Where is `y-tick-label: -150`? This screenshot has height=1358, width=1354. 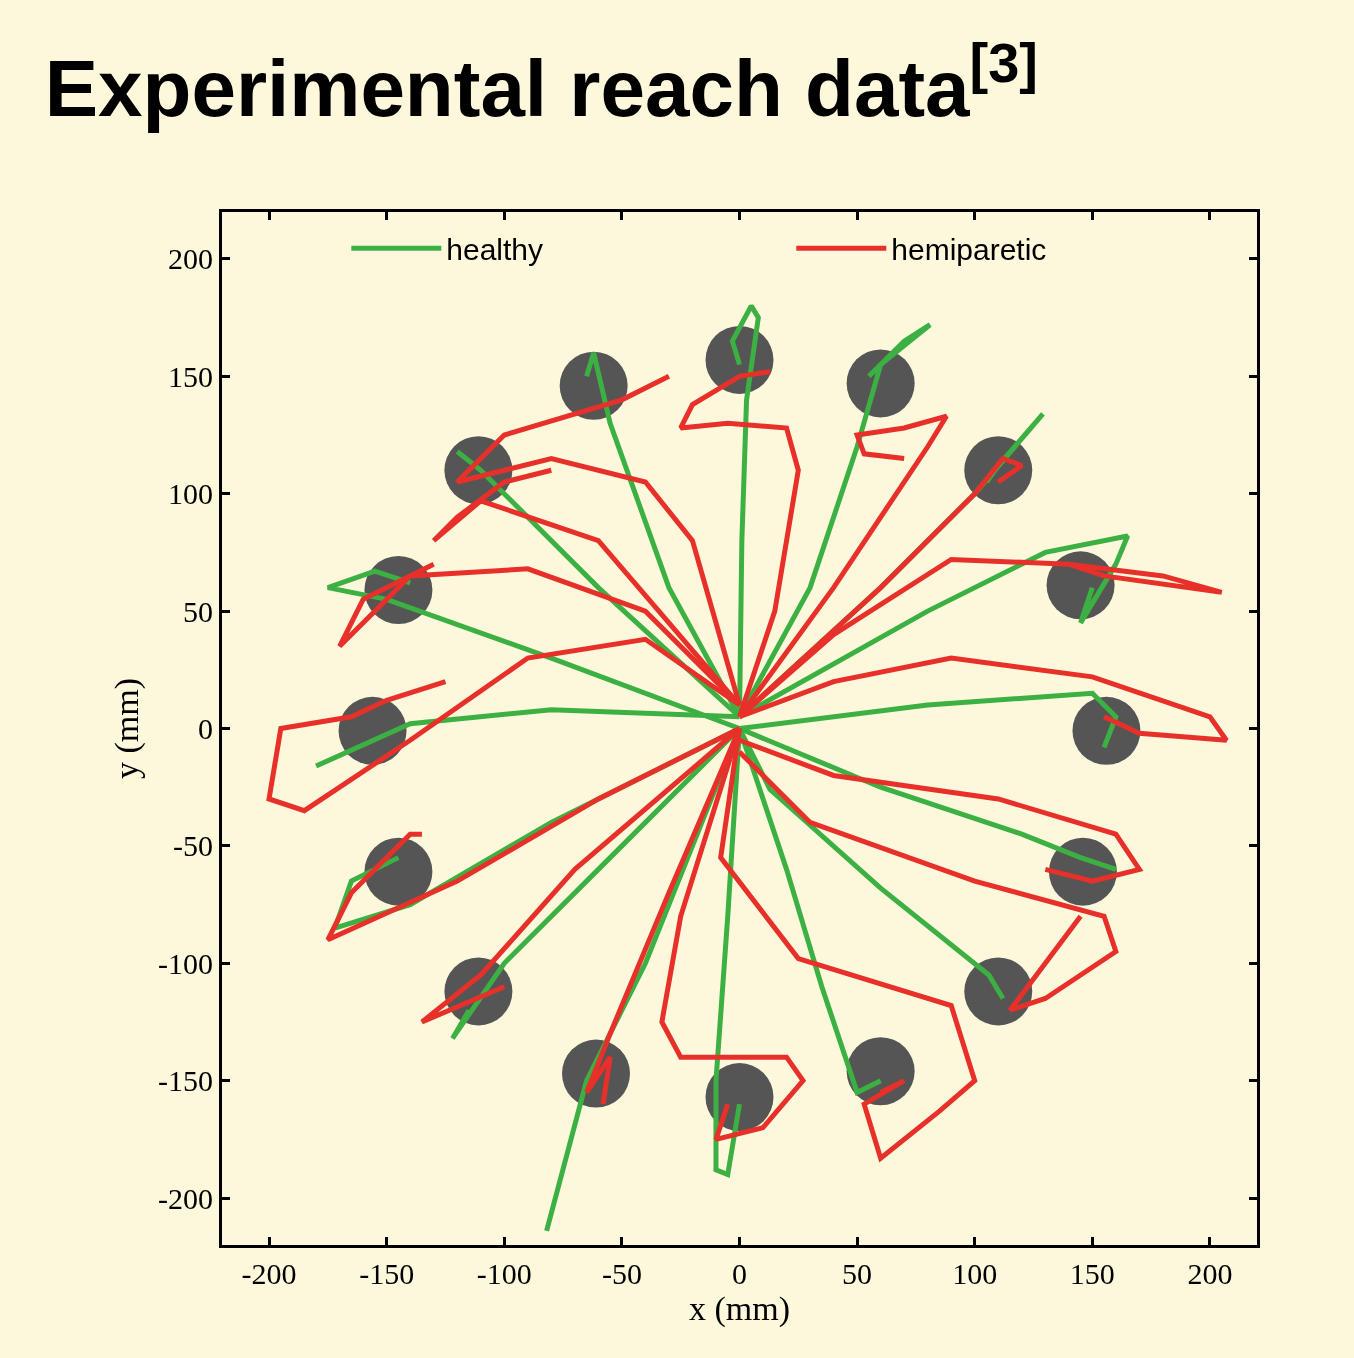
y-tick-label: -150 is located at coordinates (185, 1081).